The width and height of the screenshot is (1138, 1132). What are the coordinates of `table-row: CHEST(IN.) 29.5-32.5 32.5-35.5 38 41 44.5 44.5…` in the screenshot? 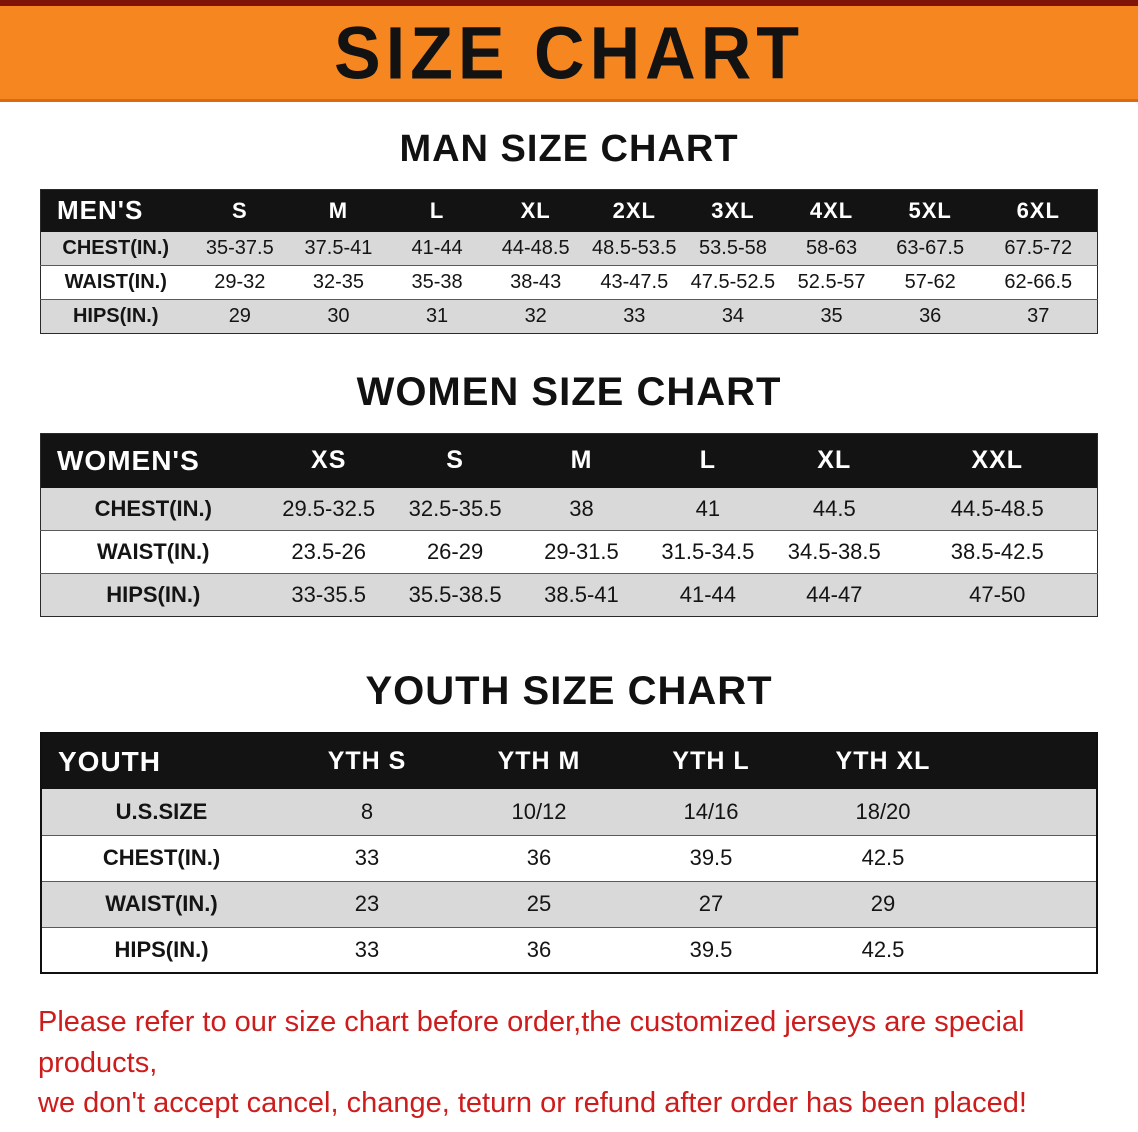 It's located at (569, 509).